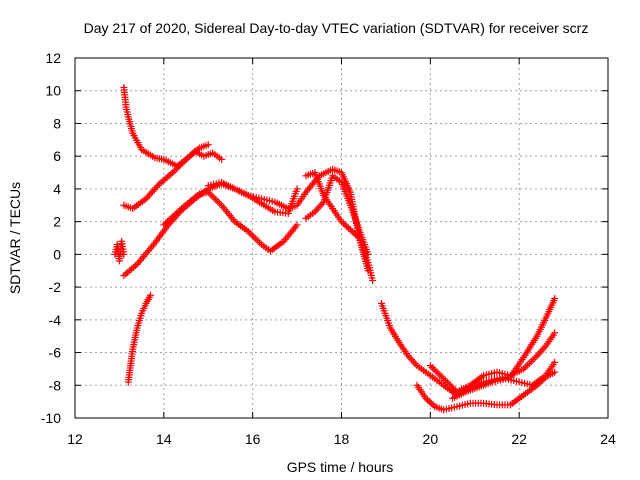 Image resolution: width=640 pixels, height=480 pixels. I want to click on y-tick-label: 6, so click(57, 156).